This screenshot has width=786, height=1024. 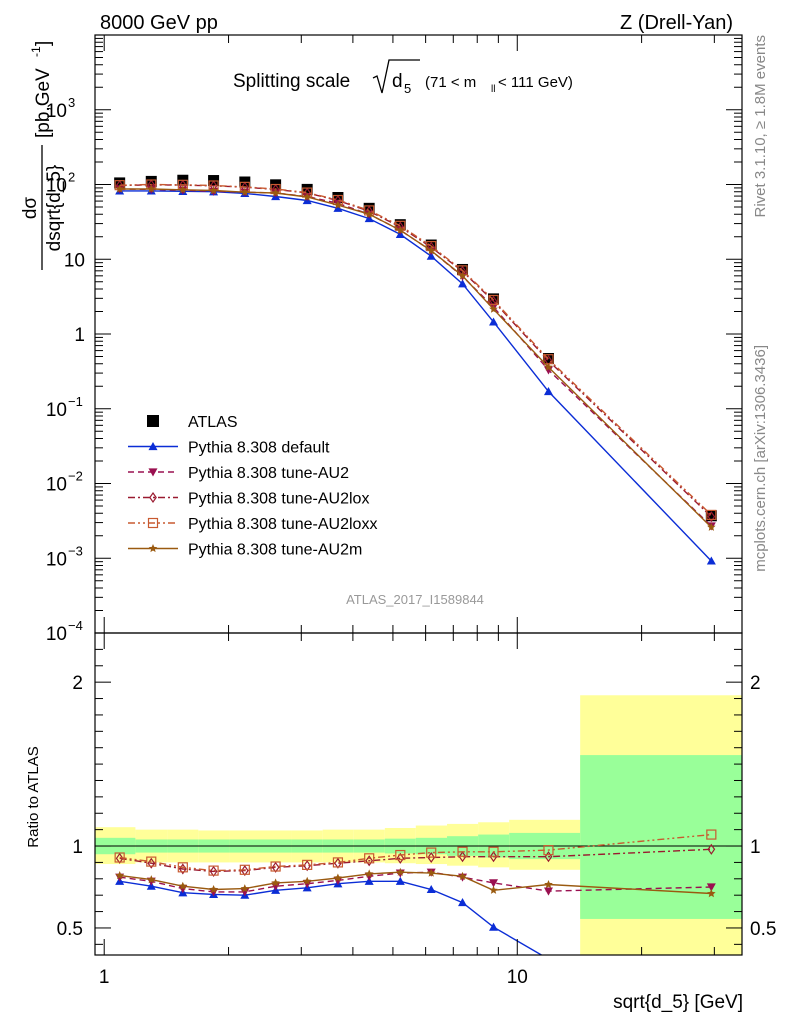 I want to click on legend-entry-au2loxx: Pythia 8.308 tune-AU2loxx, so click(x=252, y=524).